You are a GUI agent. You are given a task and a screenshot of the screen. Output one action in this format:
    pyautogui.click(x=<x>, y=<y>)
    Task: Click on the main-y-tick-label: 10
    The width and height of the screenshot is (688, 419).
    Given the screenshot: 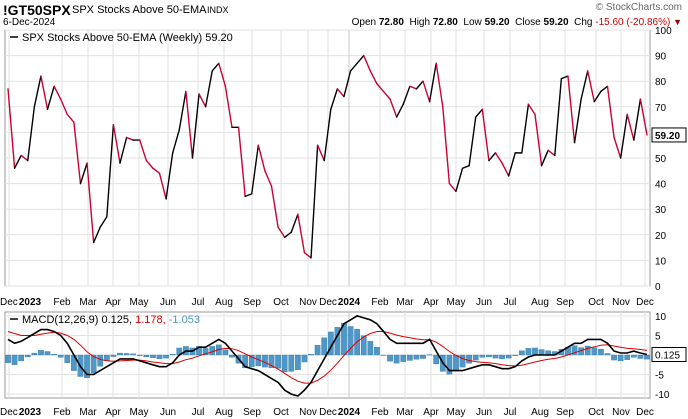 What is the action you would take?
    pyautogui.click(x=661, y=261)
    